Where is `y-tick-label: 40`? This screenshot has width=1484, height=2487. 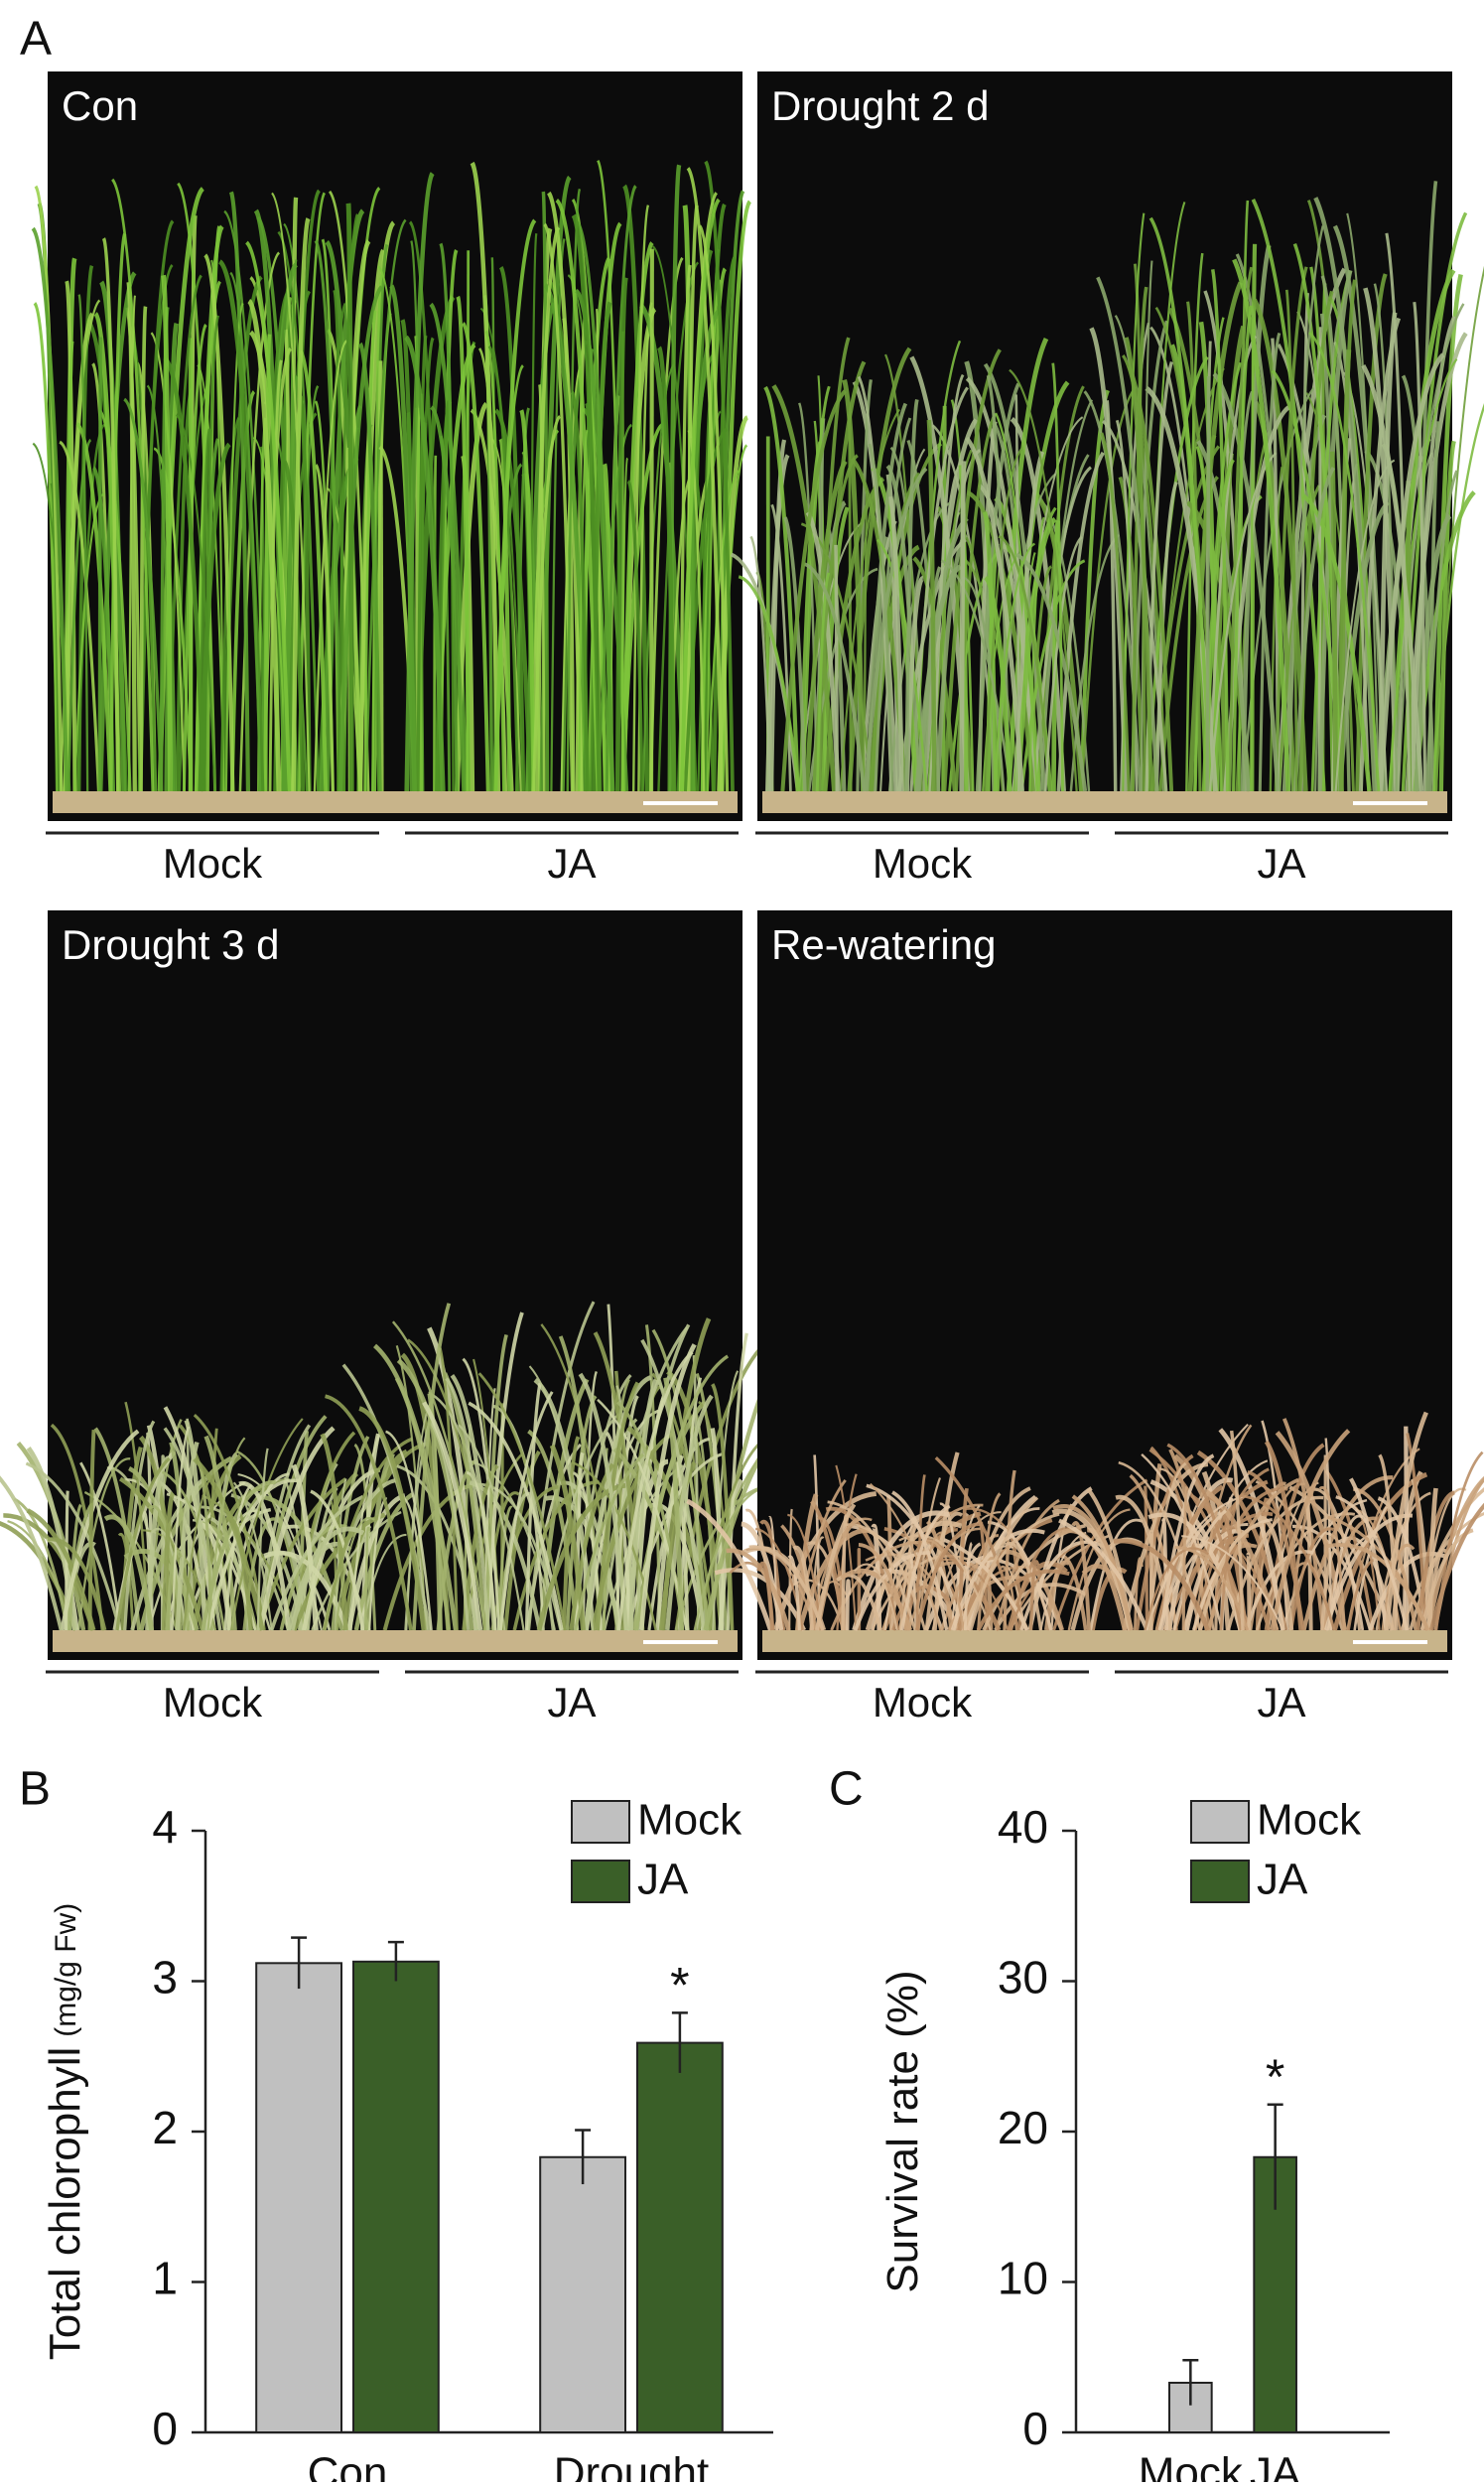
y-tick-label: 40 is located at coordinates (1023, 1827).